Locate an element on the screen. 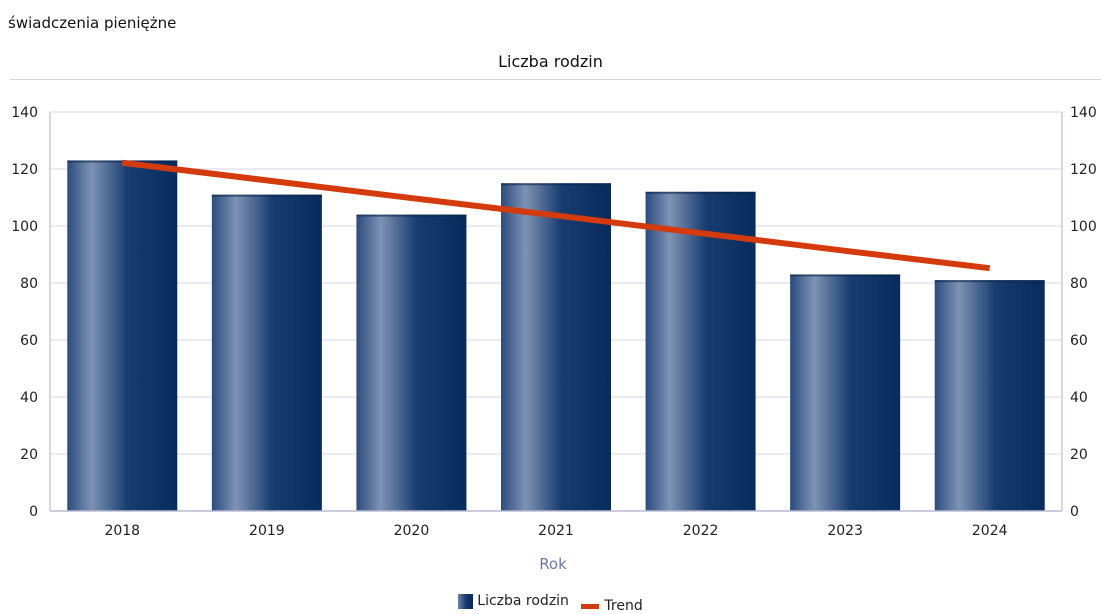 The height and width of the screenshot is (614, 1101). y-tick-label: 20 is located at coordinates (29, 455).